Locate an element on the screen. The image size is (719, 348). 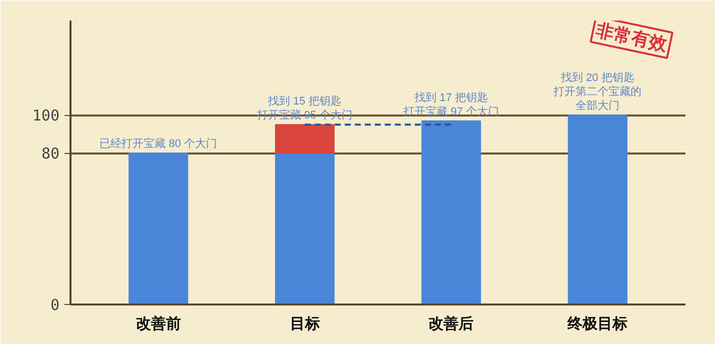
x-tick-label: 终极目标 is located at coordinates (597, 324).